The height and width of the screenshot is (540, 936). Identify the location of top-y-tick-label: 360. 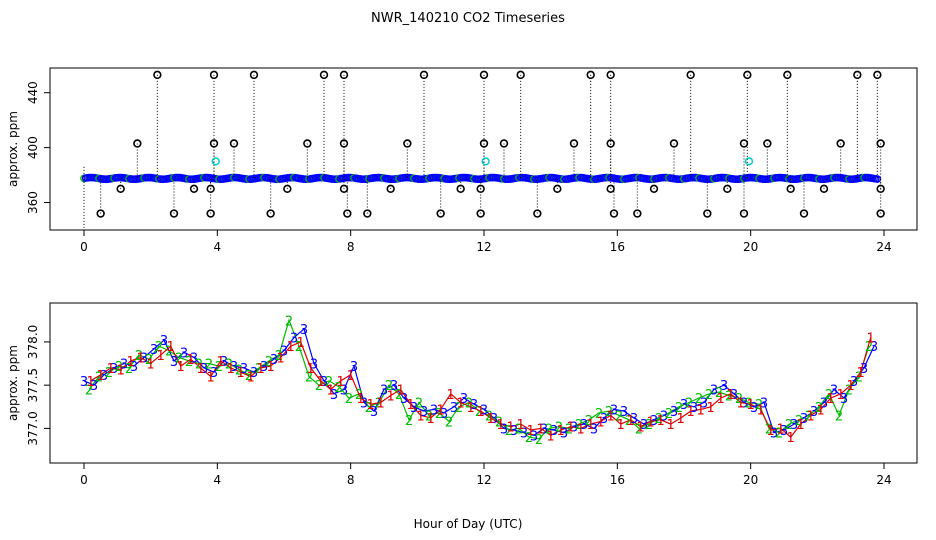
(33, 202).